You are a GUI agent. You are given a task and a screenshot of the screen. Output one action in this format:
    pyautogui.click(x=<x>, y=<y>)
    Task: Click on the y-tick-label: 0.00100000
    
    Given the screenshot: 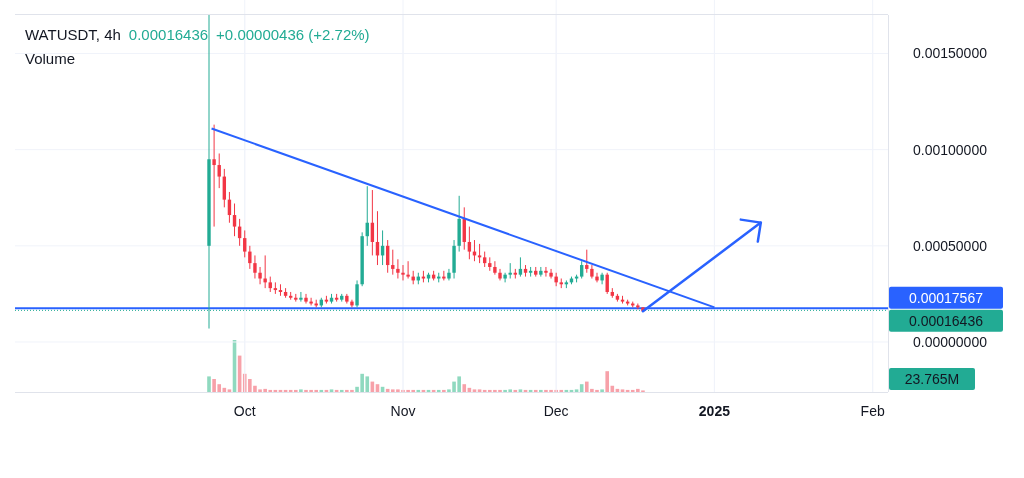 What is the action you would take?
    pyautogui.click(x=950, y=149)
    